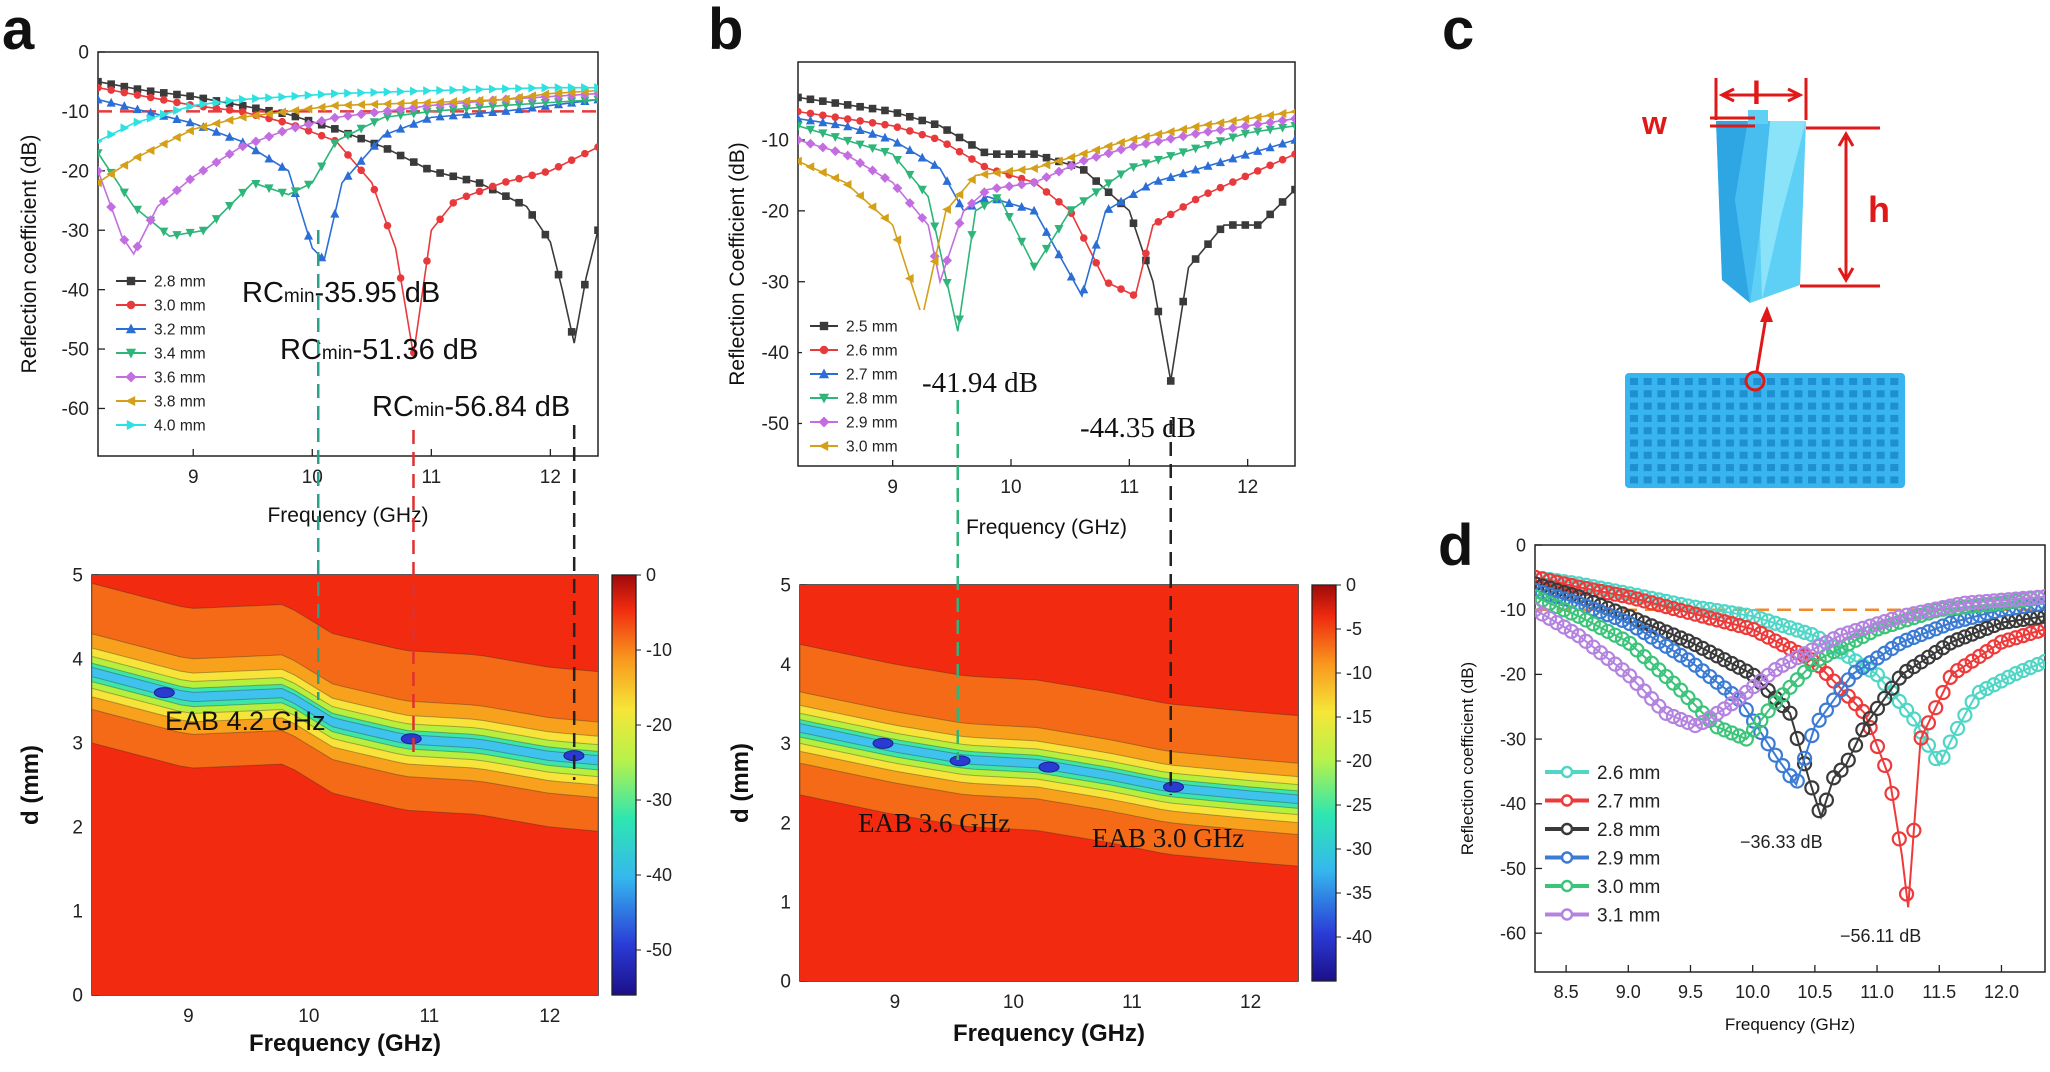 This screenshot has width=2050, height=1072. Describe the element at coordinates (775, 353) in the screenshot. I see `y-tick-label: -40` at that location.